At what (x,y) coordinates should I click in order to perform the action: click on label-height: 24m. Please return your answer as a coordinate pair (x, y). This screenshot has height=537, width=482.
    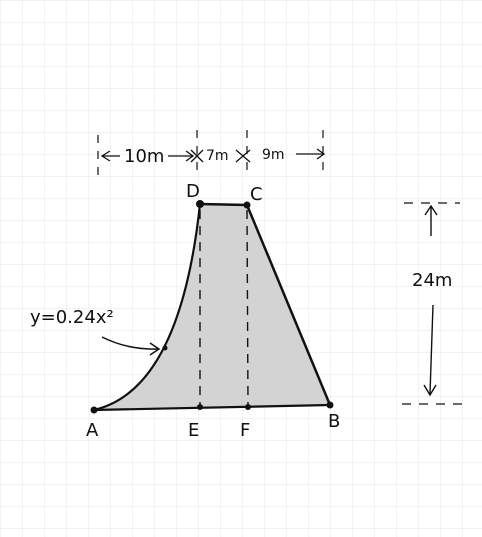
    Looking at the image, I should click on (432, 280).